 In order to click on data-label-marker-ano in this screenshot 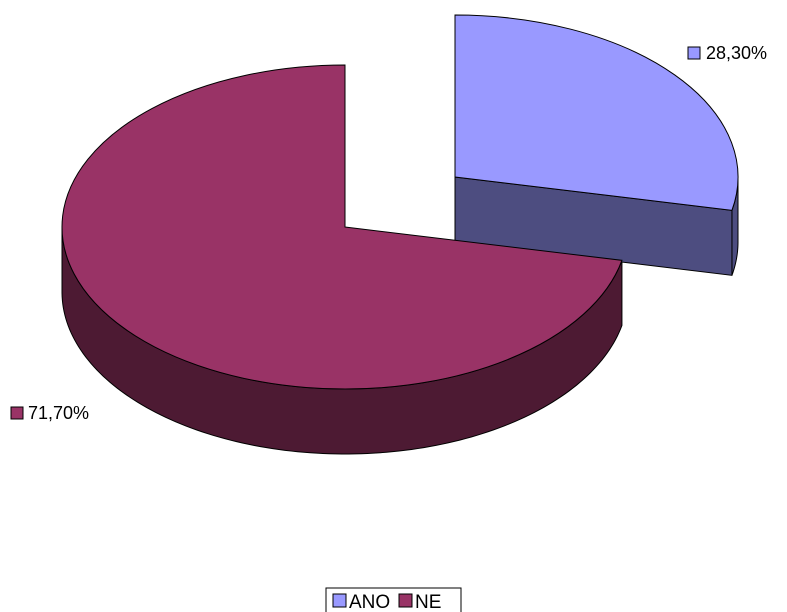, I will do `click(694, 53)`.